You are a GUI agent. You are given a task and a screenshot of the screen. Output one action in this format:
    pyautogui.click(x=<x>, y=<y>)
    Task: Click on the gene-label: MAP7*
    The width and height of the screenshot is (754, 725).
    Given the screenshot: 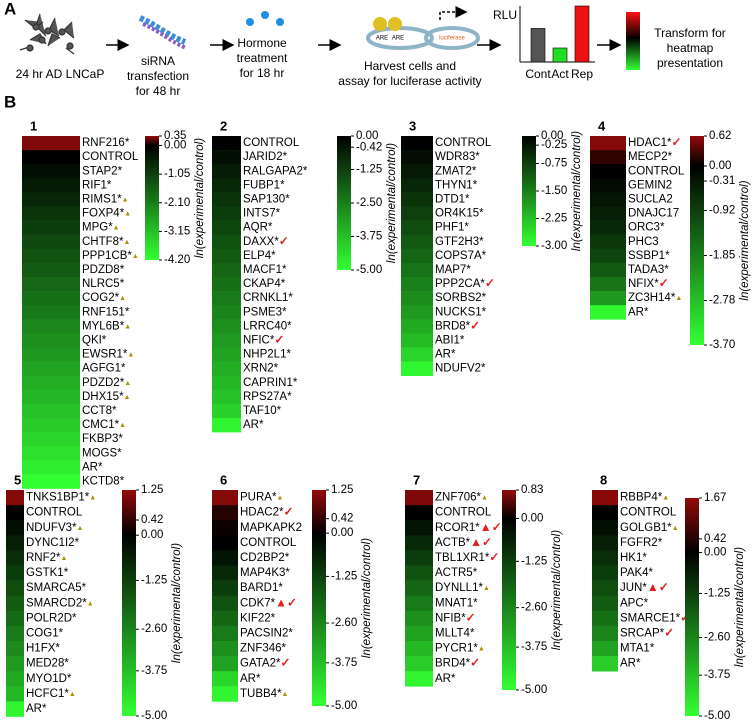 What is the action you would take?
    pyautogui.click(x=453, y=270)
    